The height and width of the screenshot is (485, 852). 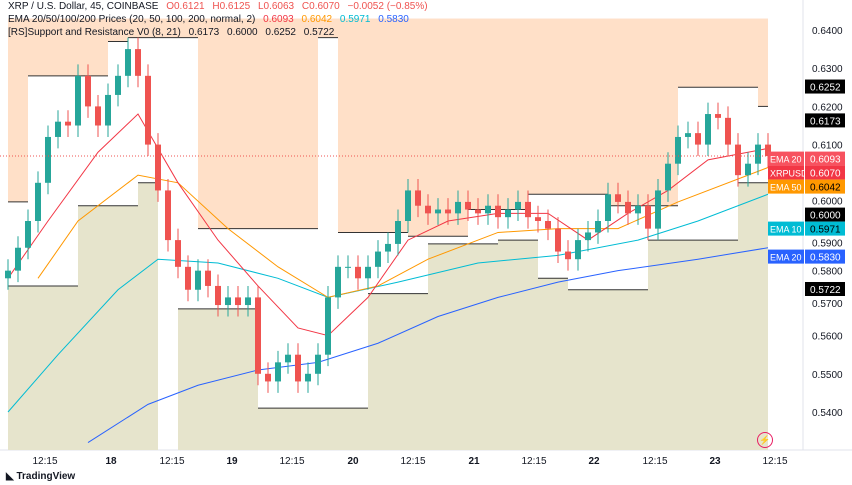 I want to click on lightning-icon: ⚡, so click(x=765, y=440).